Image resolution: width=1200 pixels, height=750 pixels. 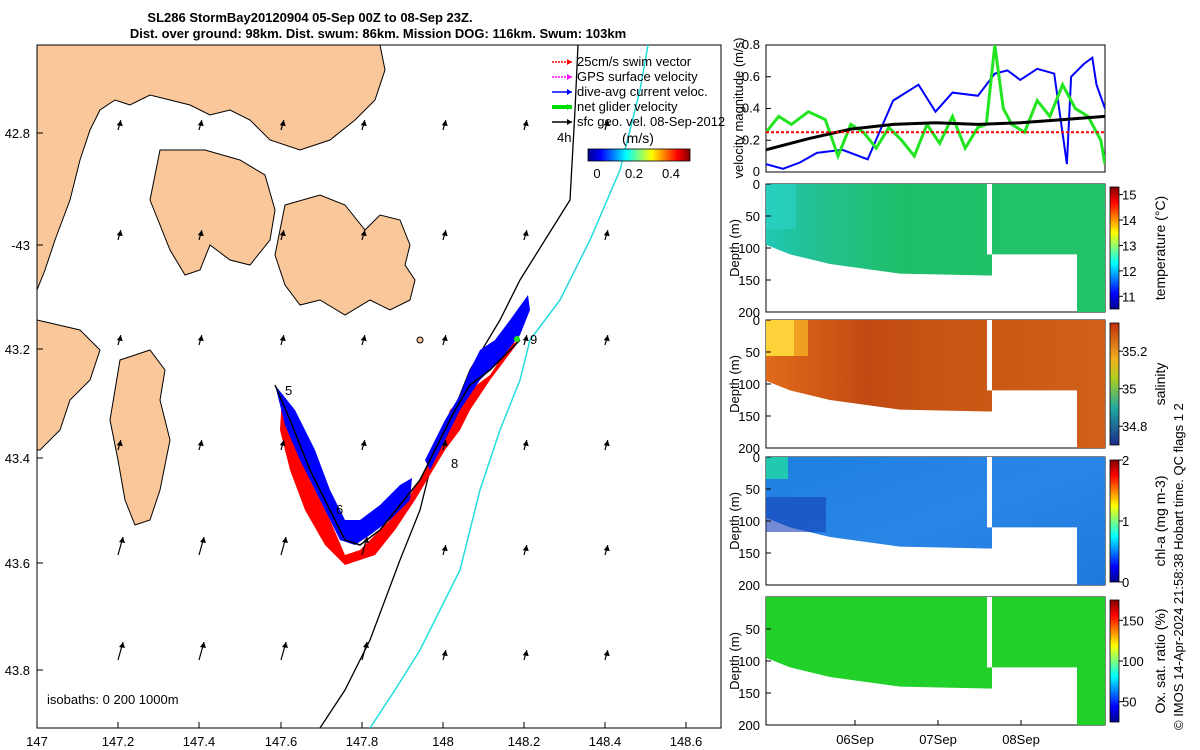 I want to click on salinity-ytick-label: 0, so click(x=756, y=320).